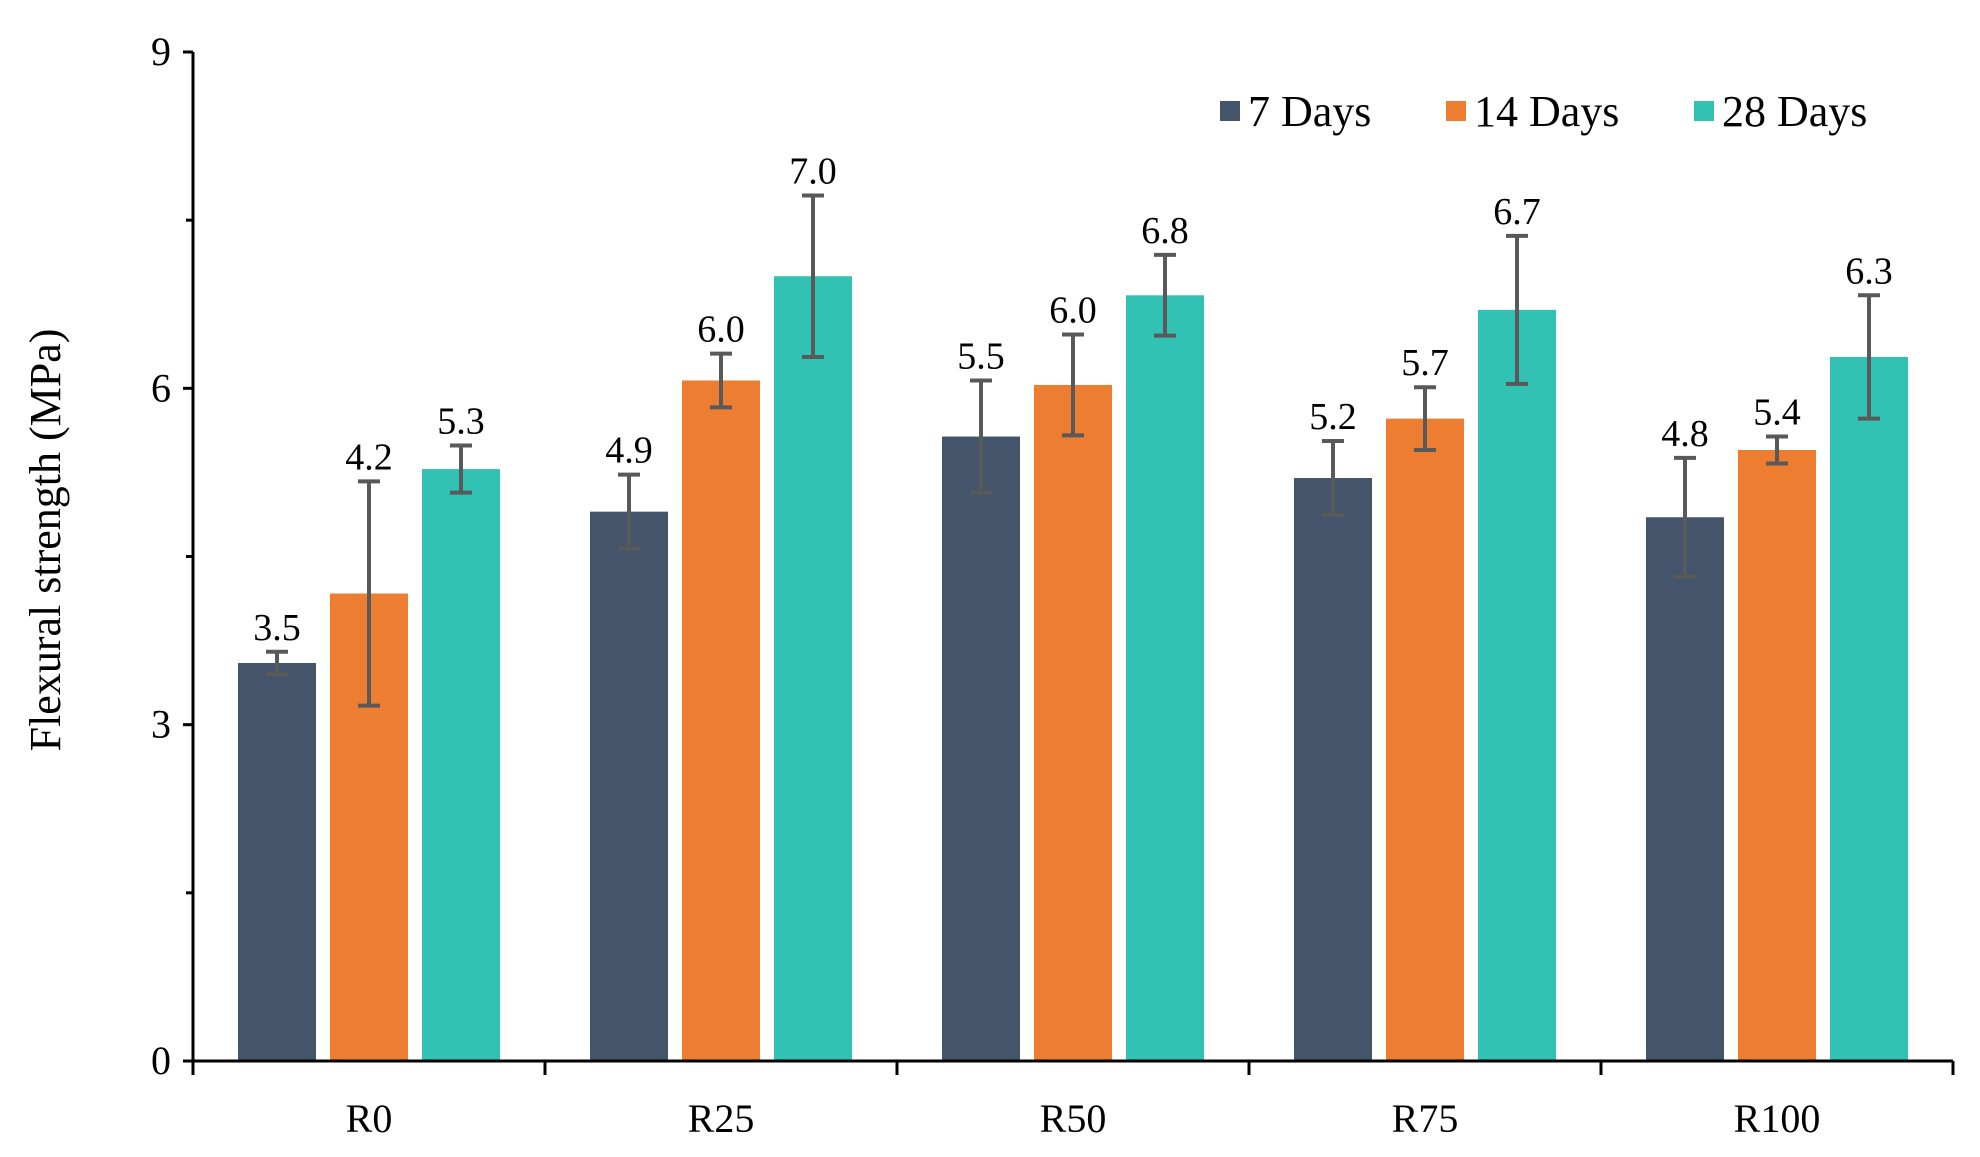 This screenshot has height=1157, width=1980. What do you see at coordinates (1869, 271) in the screenshot?
I see `data-label: 6.3` at bounding box center [1869, 271].